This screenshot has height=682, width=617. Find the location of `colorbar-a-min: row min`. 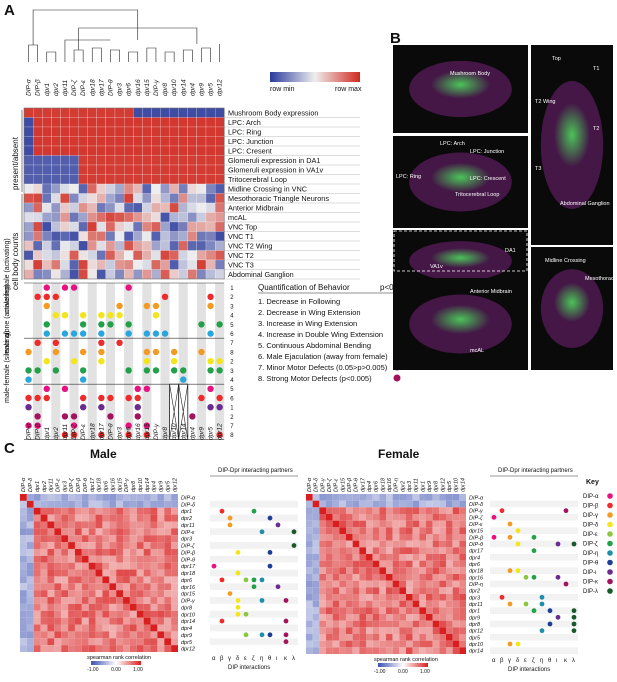

colorbar-a-min: row min is located at coordinates (282, 89).